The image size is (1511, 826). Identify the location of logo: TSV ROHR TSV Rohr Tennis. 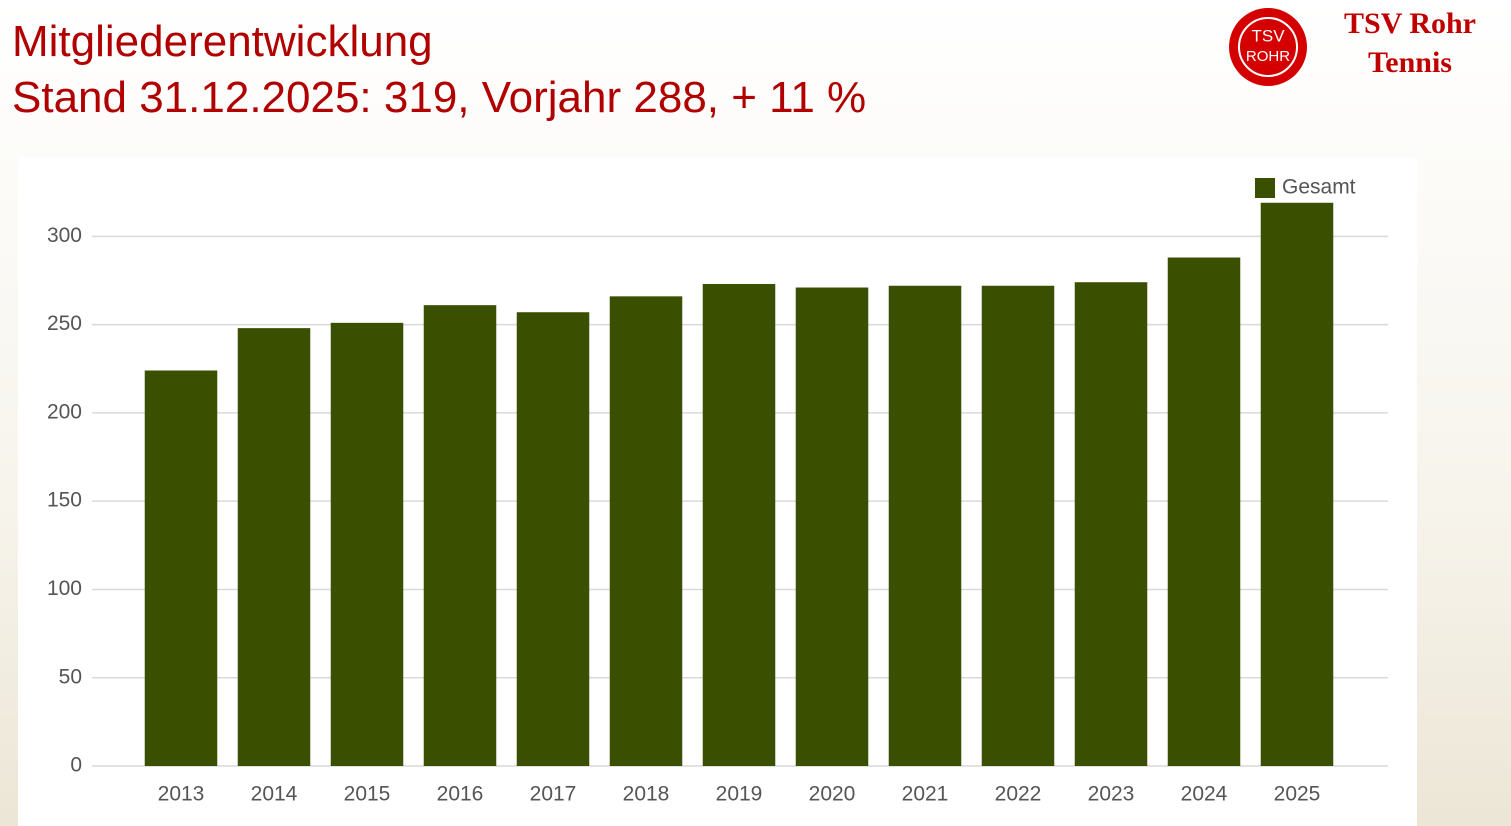
(1352, 46).